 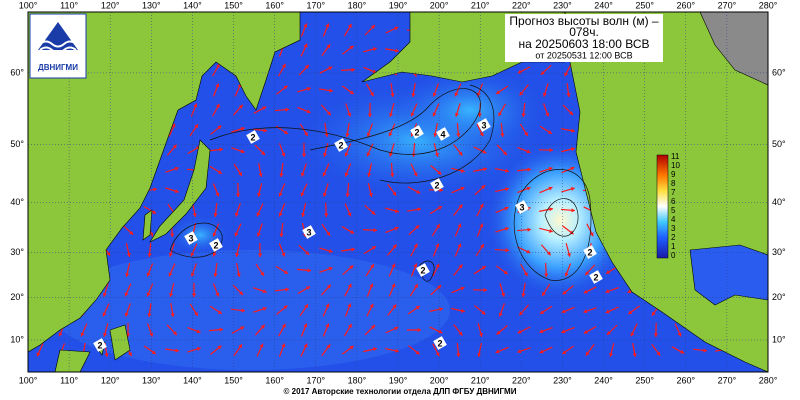 What do you see at coordinates (675, 156) in the screenshot?
I see `colorbar-label: 11` at bounding box center [675, 156].